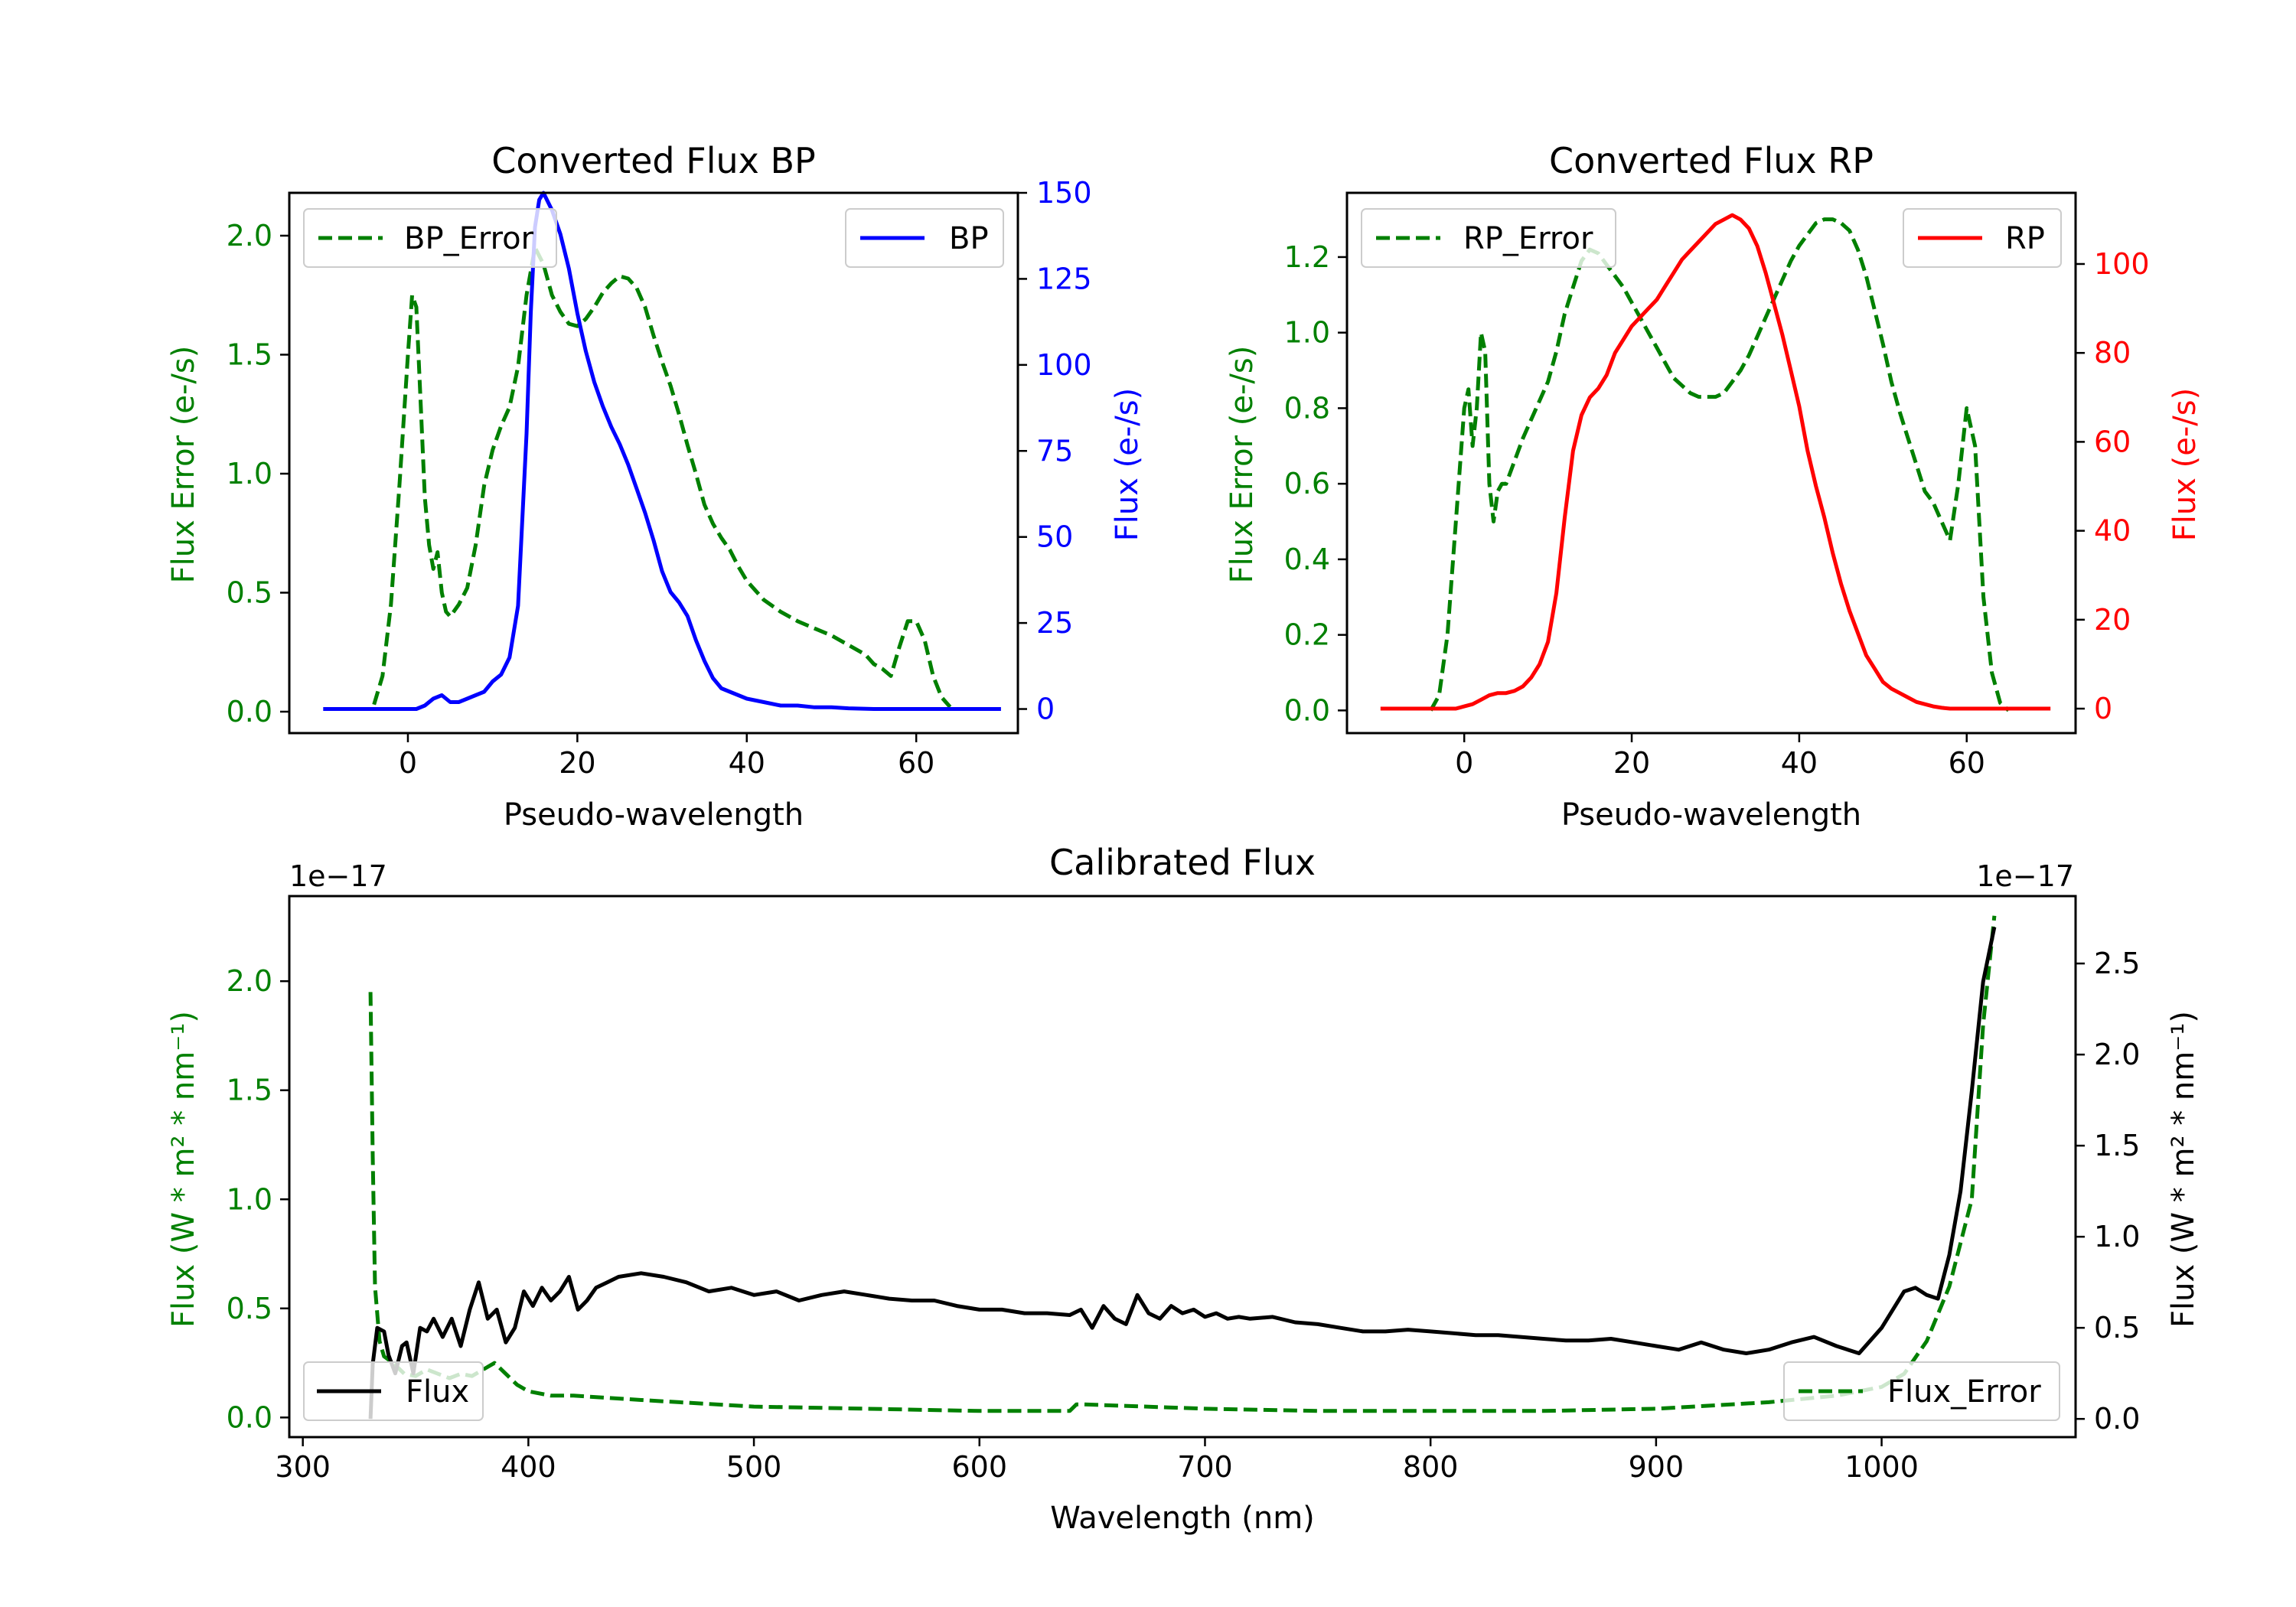 The height and width of the screenshot is (1607, 2296). Describe the element at coordinates (1242, 465) in the screenshot. I see `rp-ylabel-left: Flux Error (e-/s)` at that location.